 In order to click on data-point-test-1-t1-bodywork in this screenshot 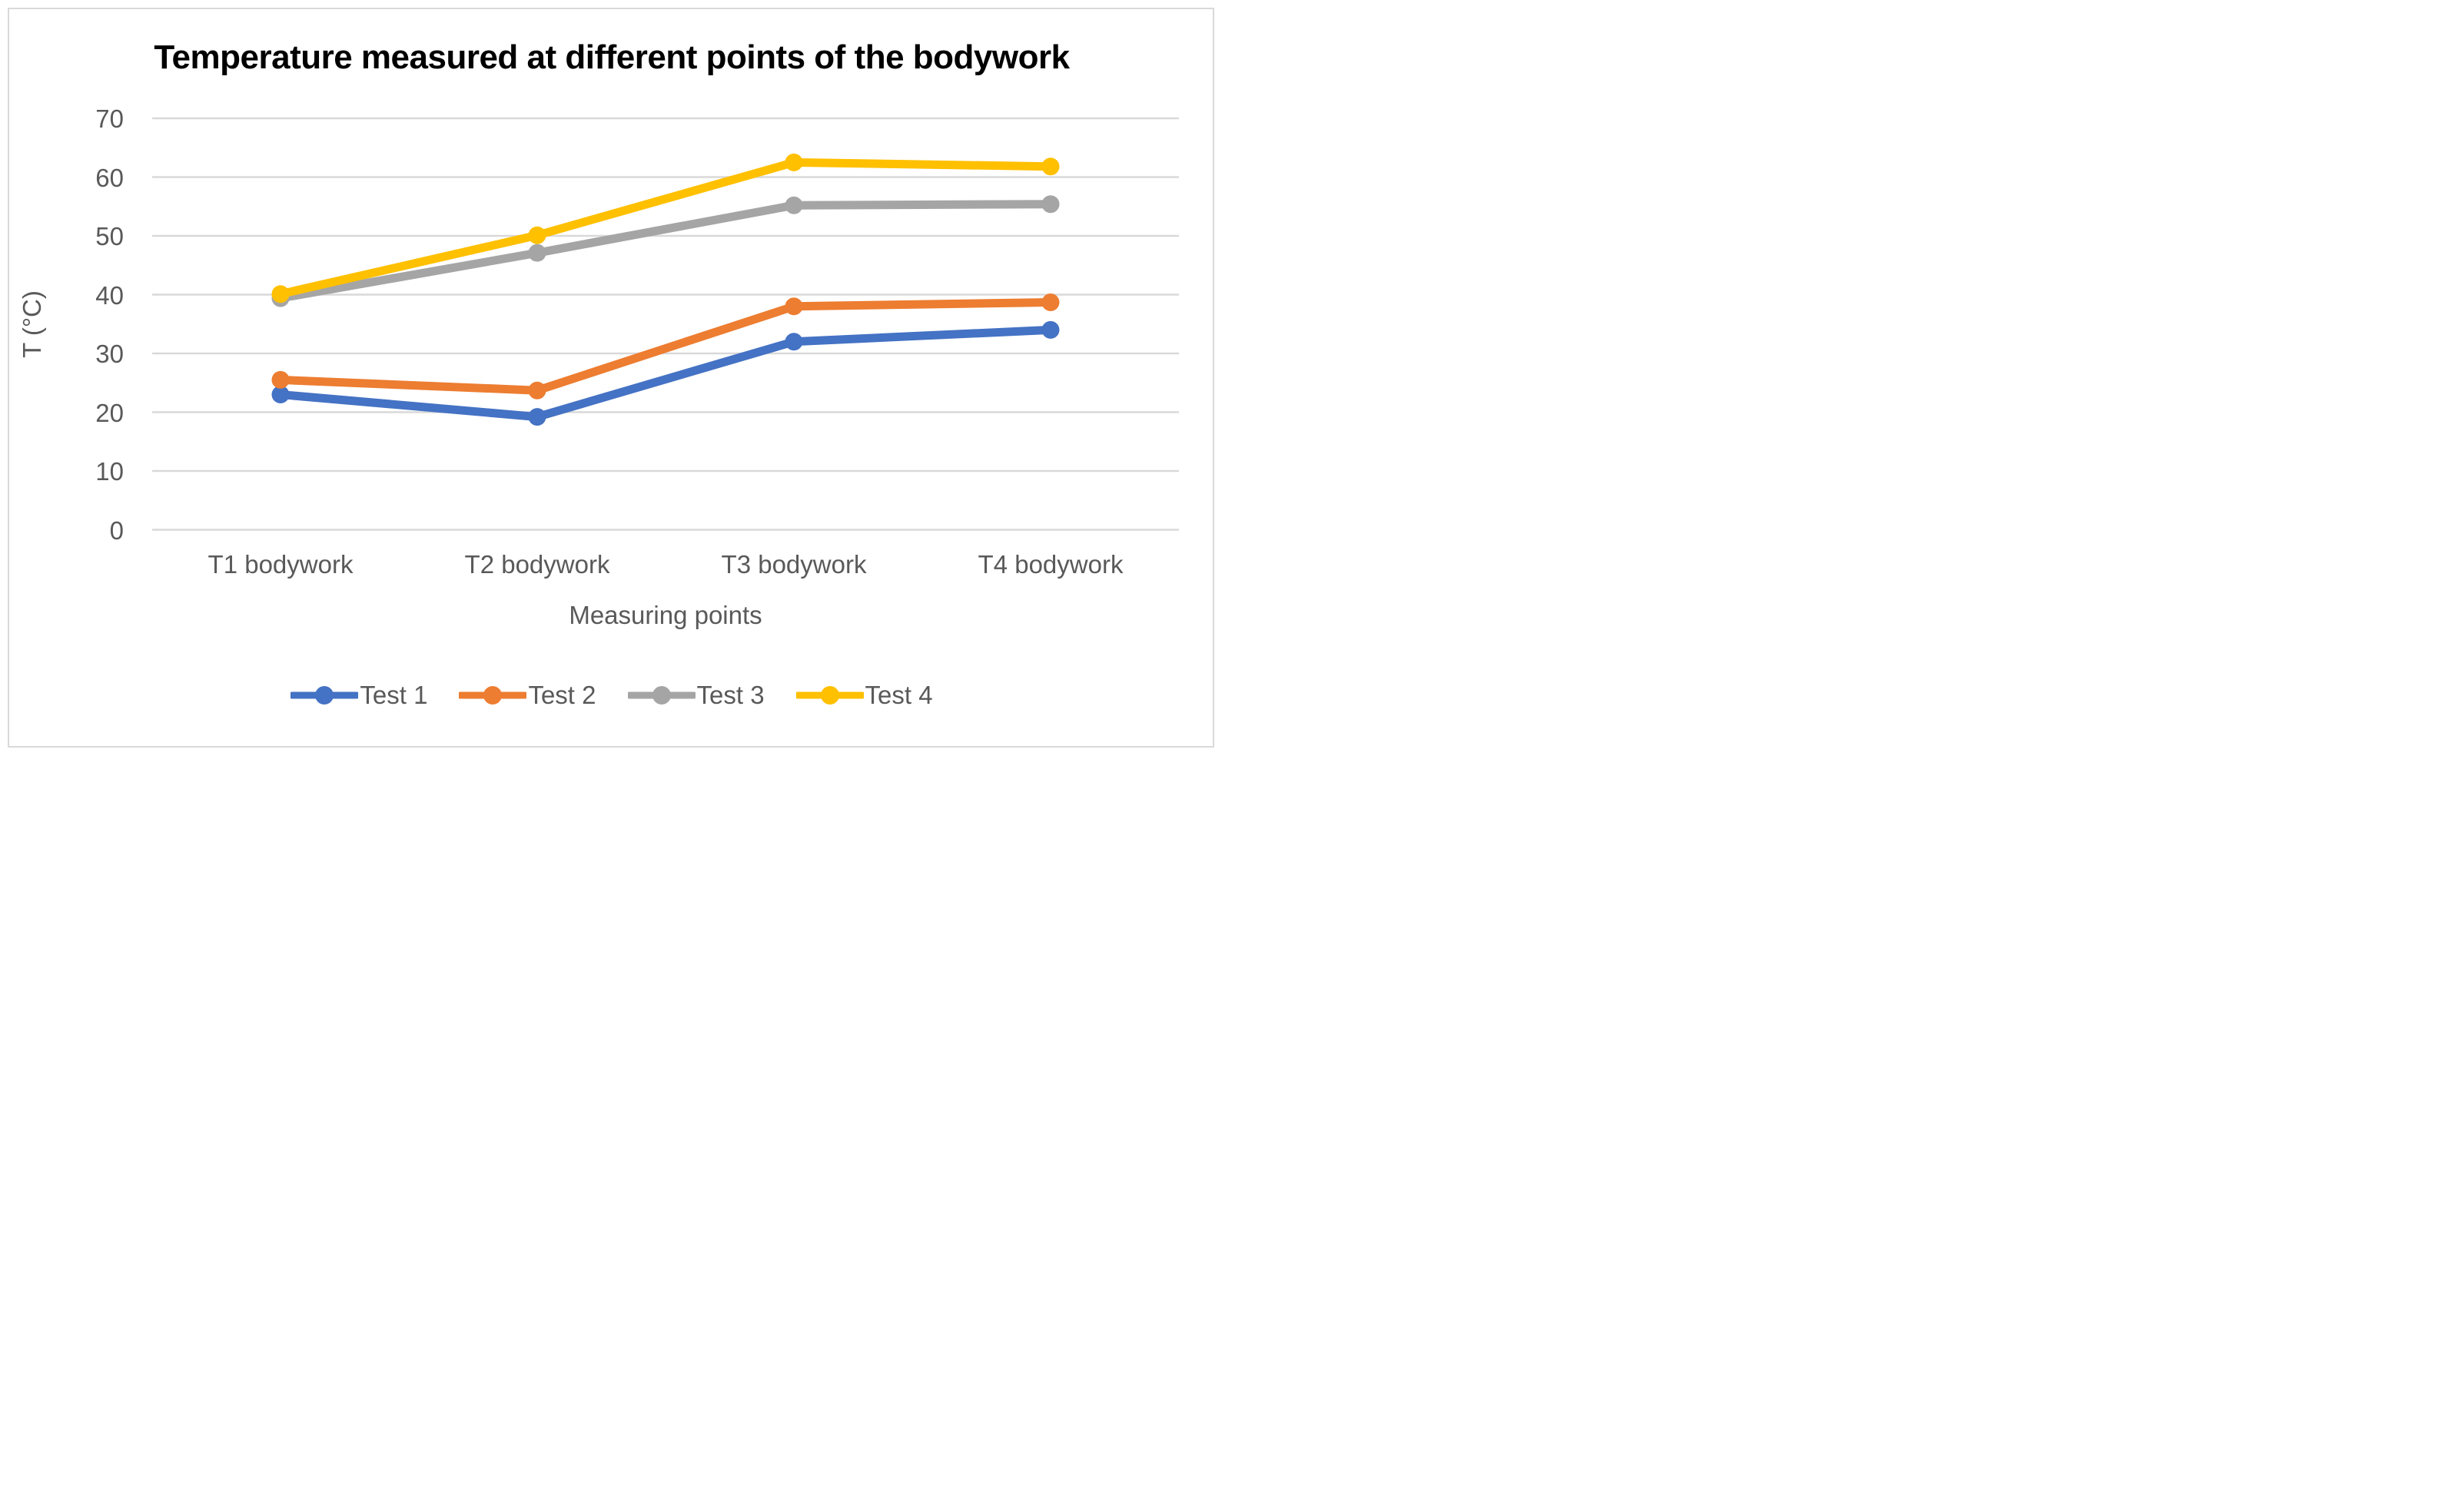, I will do `click(280, 395)`.